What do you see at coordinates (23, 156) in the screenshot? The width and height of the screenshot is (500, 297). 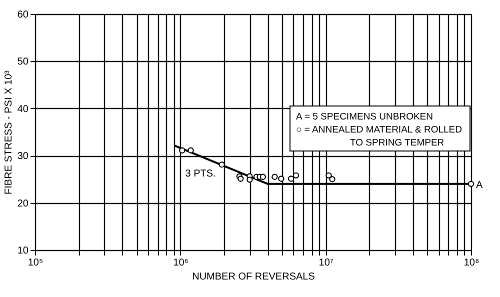 I see `y-tick-label: 30` at bounding box center [23, 156].